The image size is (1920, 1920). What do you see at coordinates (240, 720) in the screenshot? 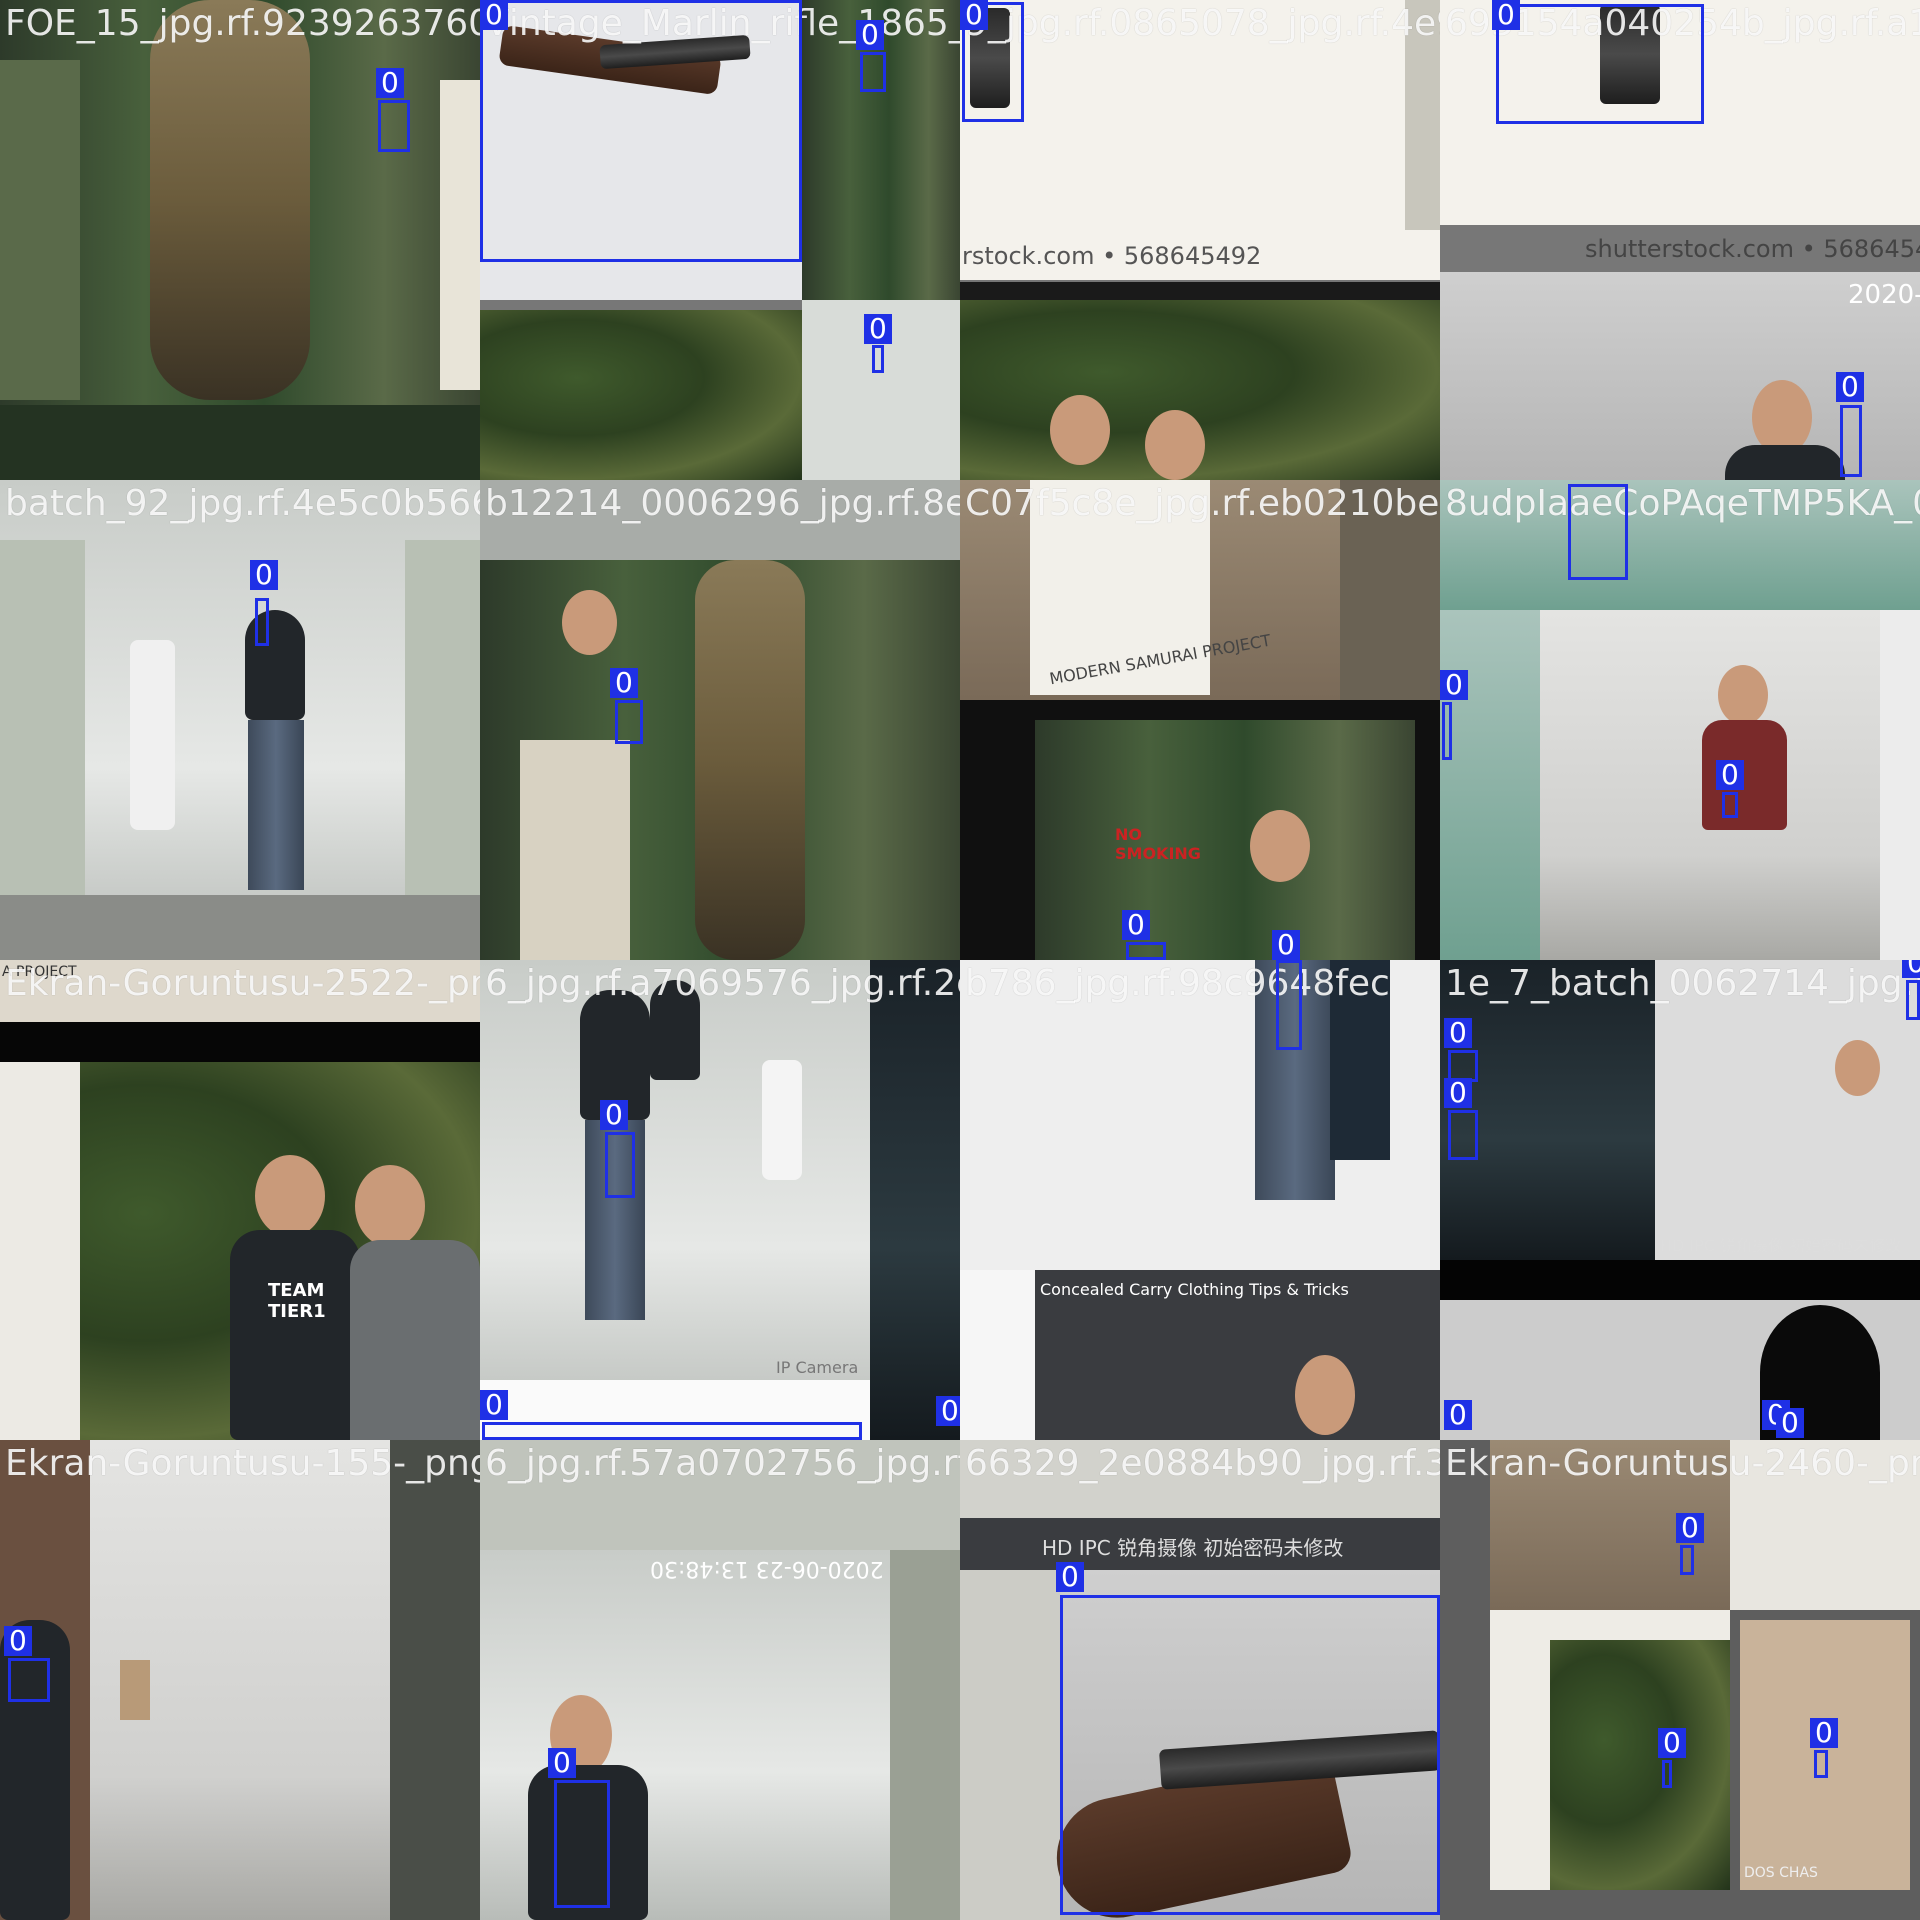
I see `tile-5: batch_92_jpg.rf.4e5c0b566b 0` at bounding box center [240, 720].